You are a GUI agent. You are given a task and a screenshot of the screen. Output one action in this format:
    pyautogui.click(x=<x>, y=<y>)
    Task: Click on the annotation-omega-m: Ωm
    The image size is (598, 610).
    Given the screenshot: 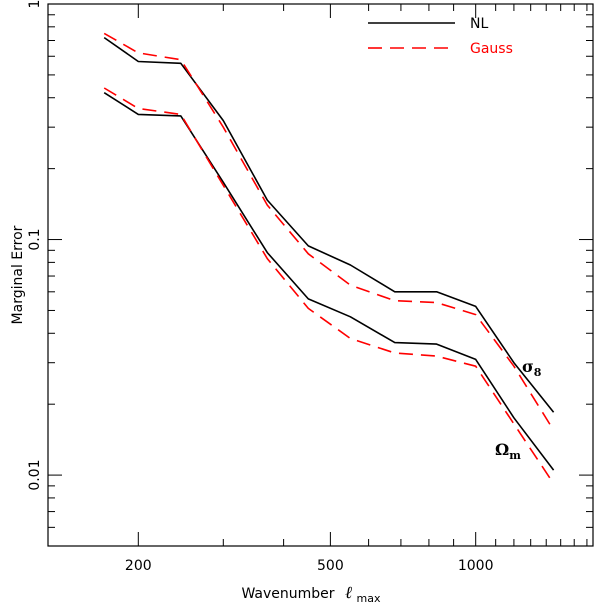 What is the action you would take?
    pyautogui.click(x=508, y=451)
    